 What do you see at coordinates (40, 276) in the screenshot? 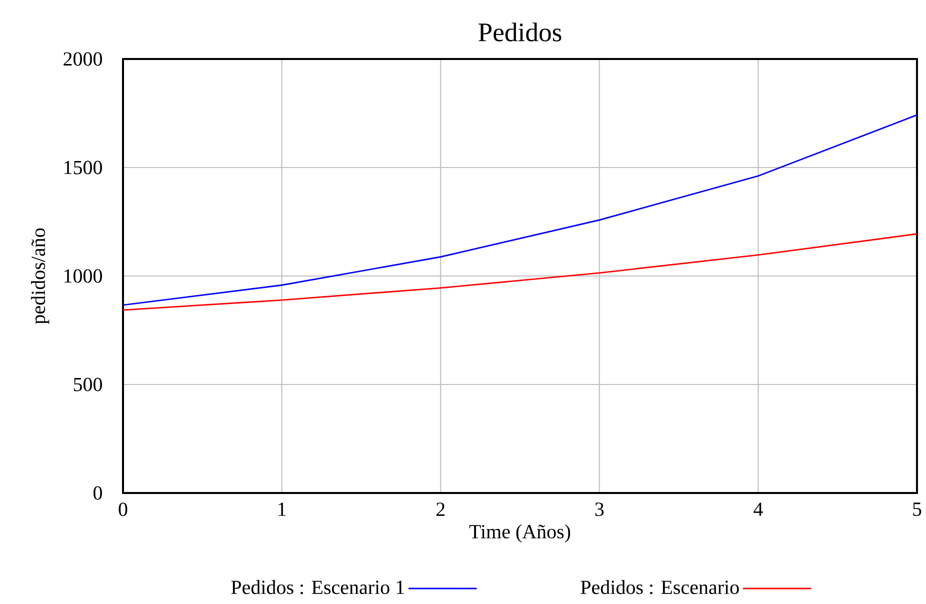
I see `y-axis-title: pedidos/año` at bounding box center [40, 276].